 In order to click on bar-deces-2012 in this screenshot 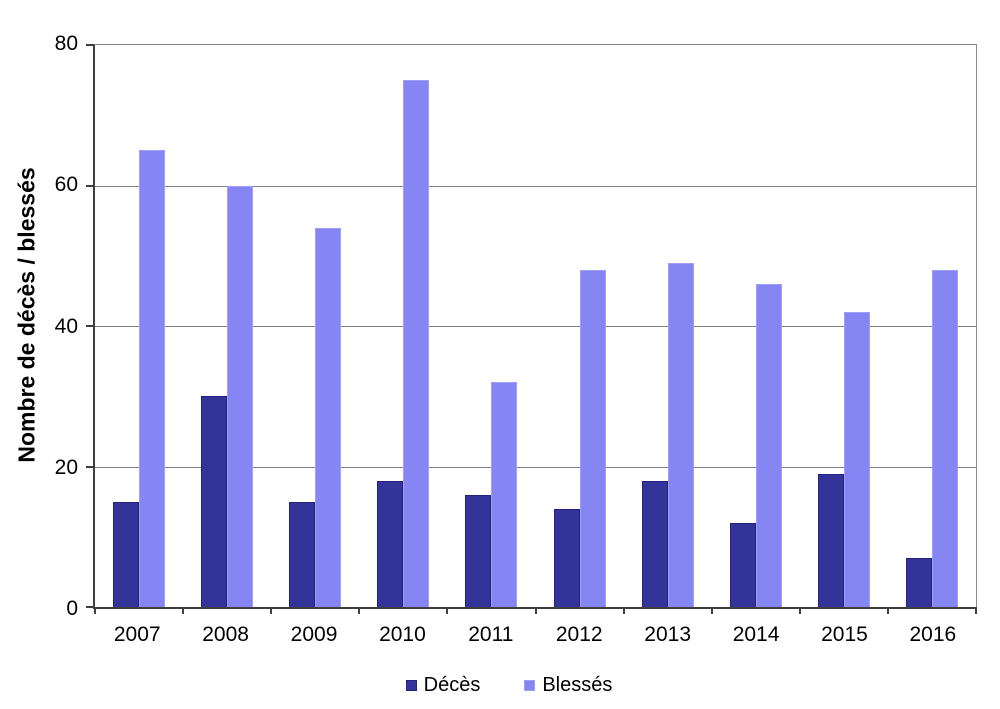, I will do `click(566, 557)`.